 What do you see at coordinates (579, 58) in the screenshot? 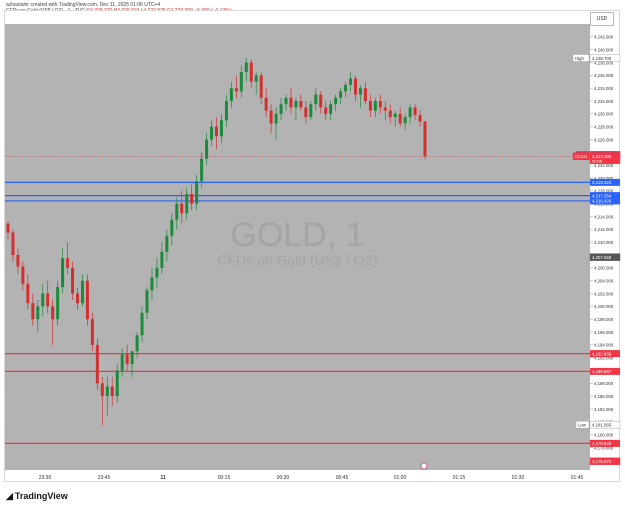
I see `price-tag-badge-label: High` at bounding box center [579, 58].